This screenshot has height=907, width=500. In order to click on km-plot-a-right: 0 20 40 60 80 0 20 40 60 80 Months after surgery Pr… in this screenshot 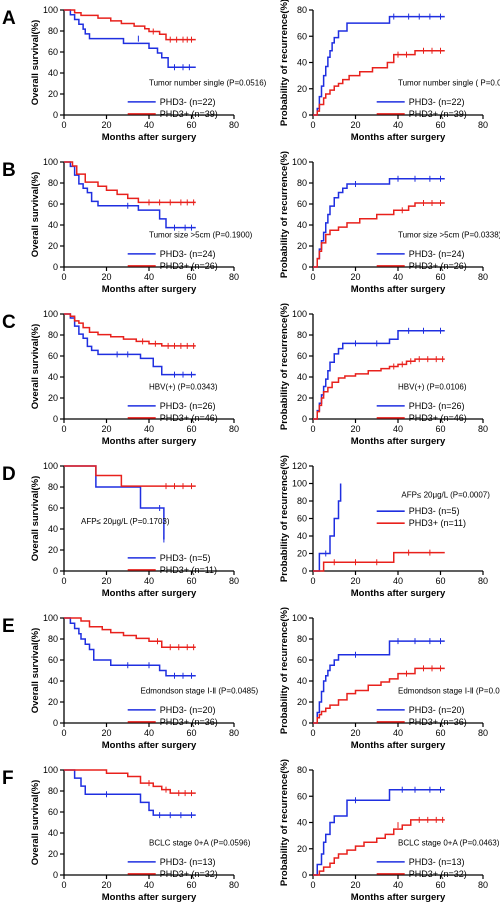, I will do `click(389, 71)`.